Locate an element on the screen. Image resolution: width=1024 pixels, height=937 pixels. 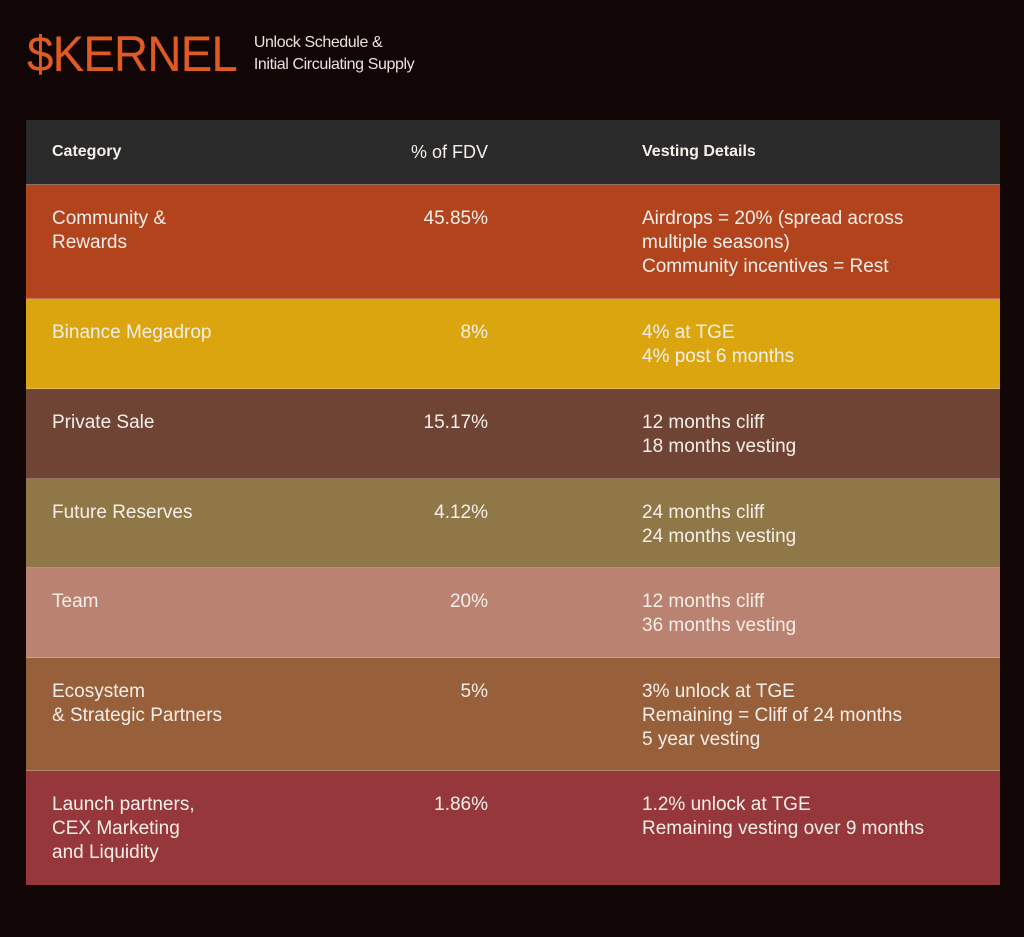
vesting-details-cell-line: Community incentives = Rest is located at coordinates (765, 266).